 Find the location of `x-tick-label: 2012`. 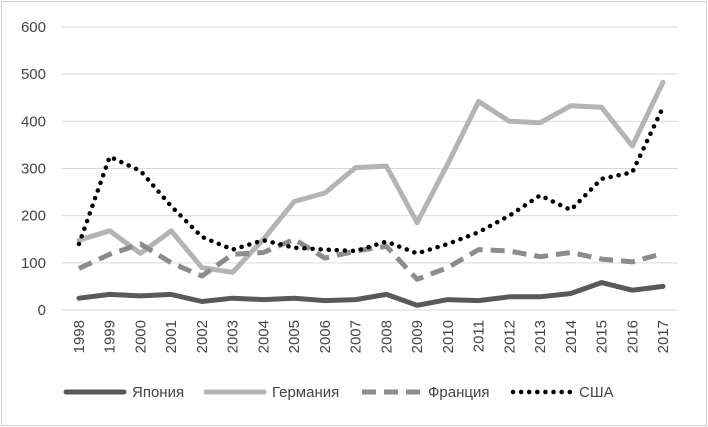

x-tick-label: 2012 is located at coordinates (509, 336).